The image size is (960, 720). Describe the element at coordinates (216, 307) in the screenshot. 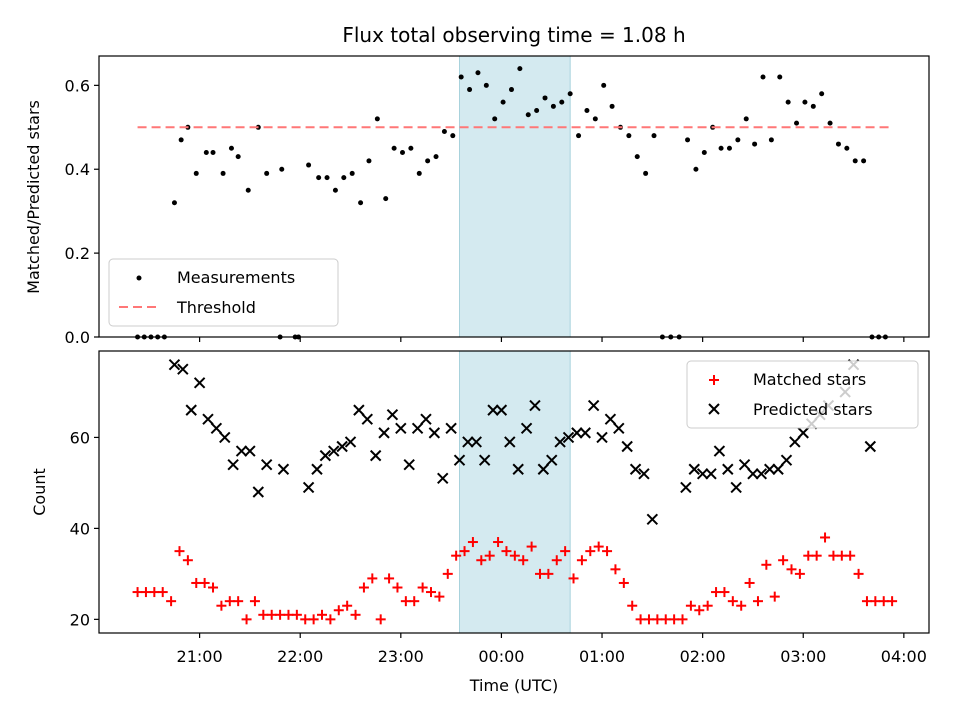

I see `legend-threshold-label: Threshold` at that location.